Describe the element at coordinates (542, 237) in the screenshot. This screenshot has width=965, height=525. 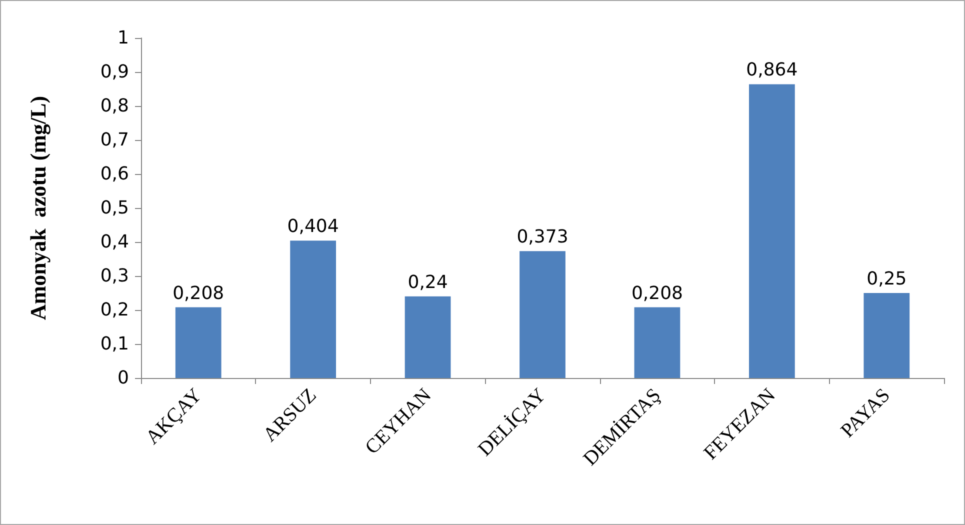
I see `data-label: 0,373` at that location.